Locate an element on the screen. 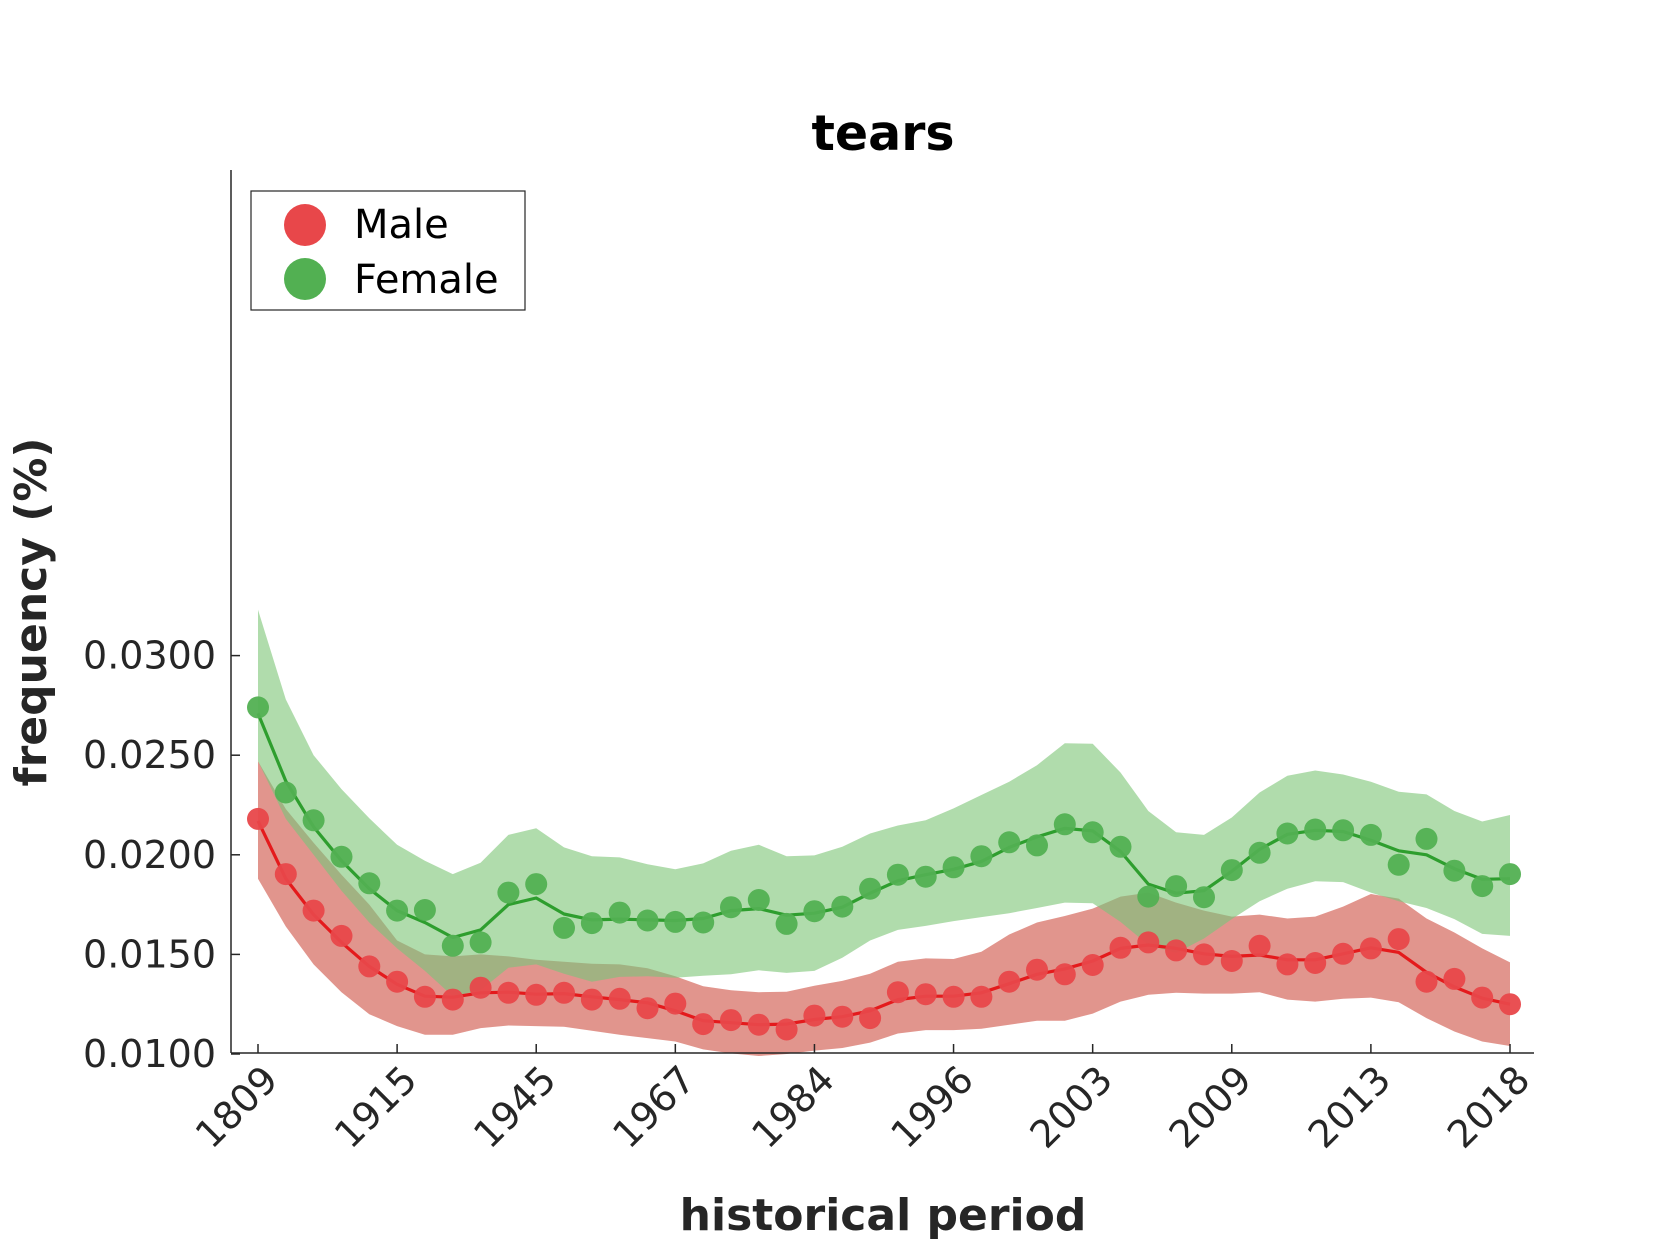 Image resolution: width=1680 pixels, height=1260 pixels. x-tick-label: 1967 is located at coordinates (654, 1107).